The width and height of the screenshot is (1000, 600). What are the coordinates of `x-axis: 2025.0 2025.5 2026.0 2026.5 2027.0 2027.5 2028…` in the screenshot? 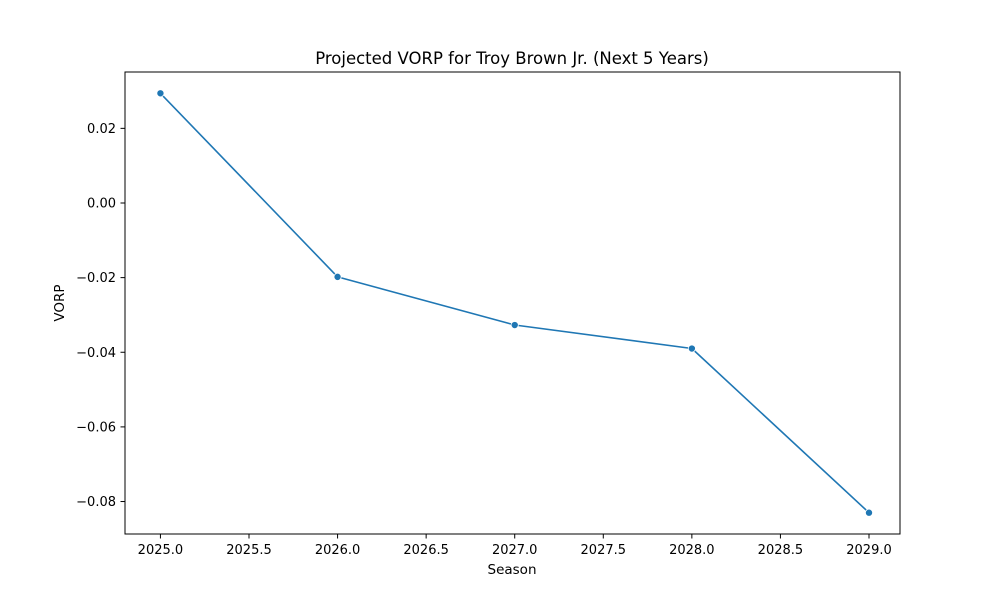 It's located at (515, 546).